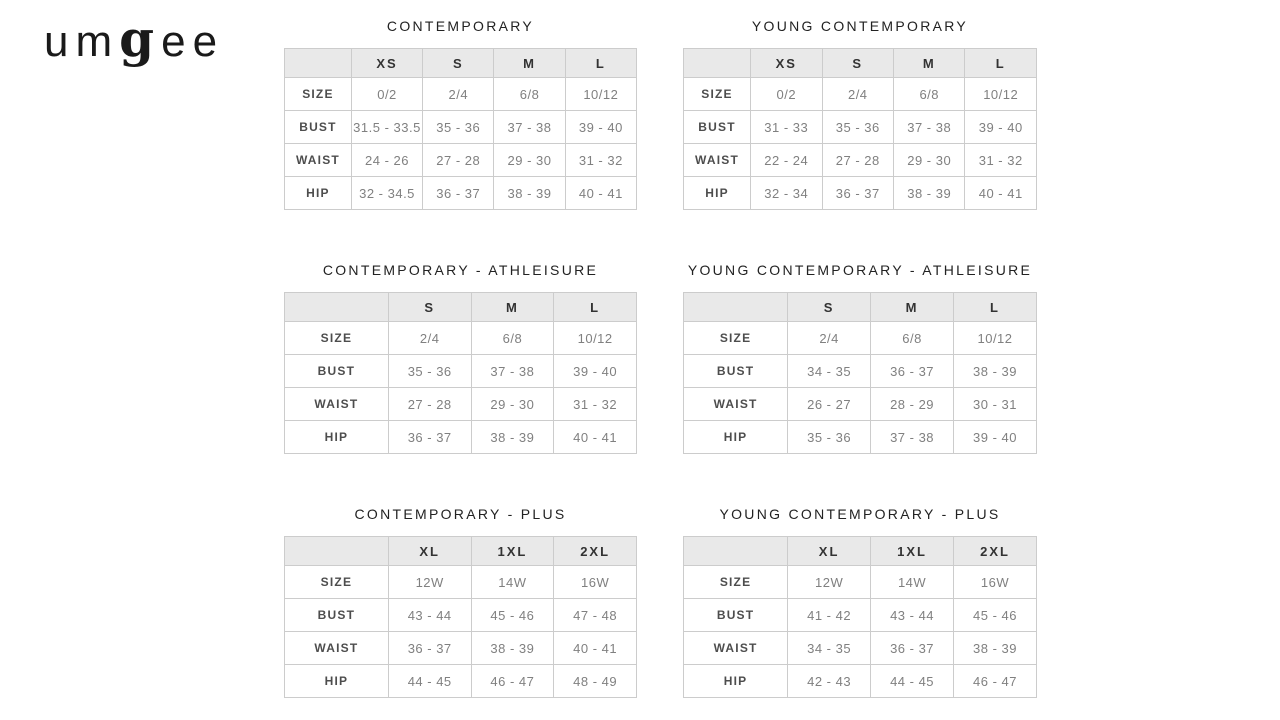  I want to click on measurement-row: WAIST 22 - 24 27 - 28 29 - 30 31 - 32, so click(859, 160).